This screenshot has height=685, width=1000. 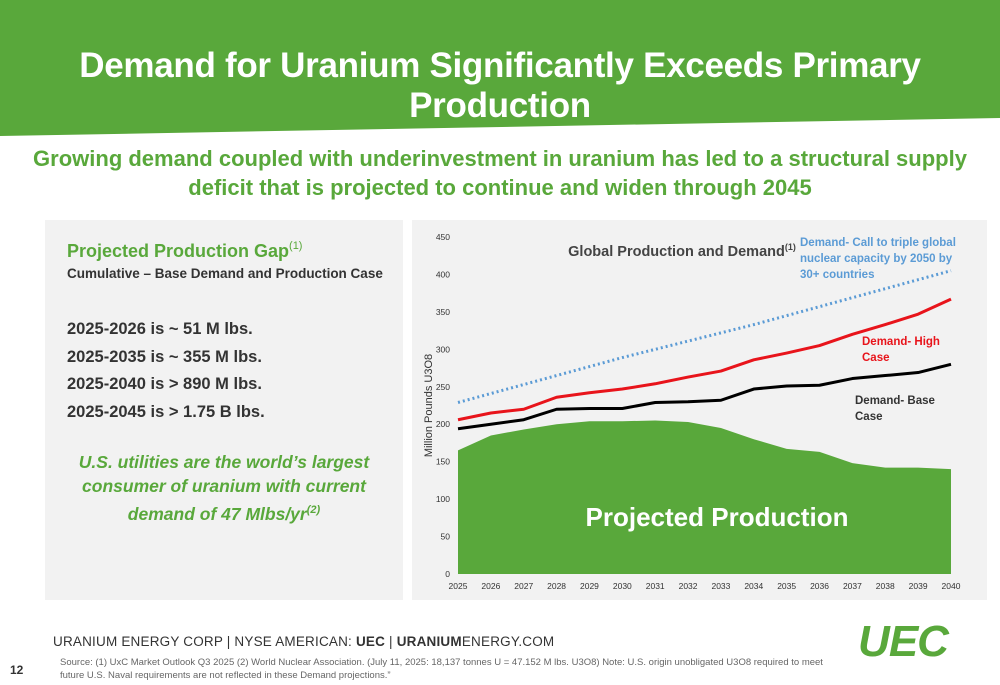 I want to click on x-tick-label: 2025, so click(x=458, y=586).